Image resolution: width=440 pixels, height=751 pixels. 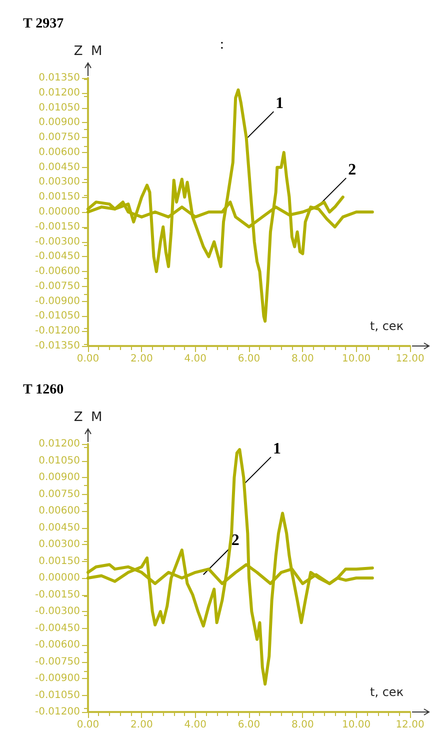 I want to click on chart-title: T 2937, so click(x=43, y=24).